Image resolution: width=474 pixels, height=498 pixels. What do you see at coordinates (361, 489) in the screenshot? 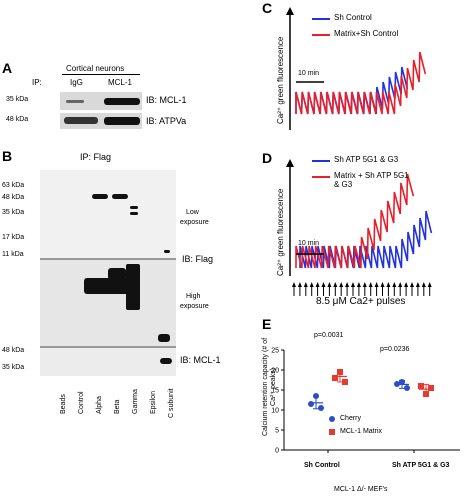
I see `panel-e-xlabel: MCL-1 Δ/- MEF's` at bounding box center [361, 489].